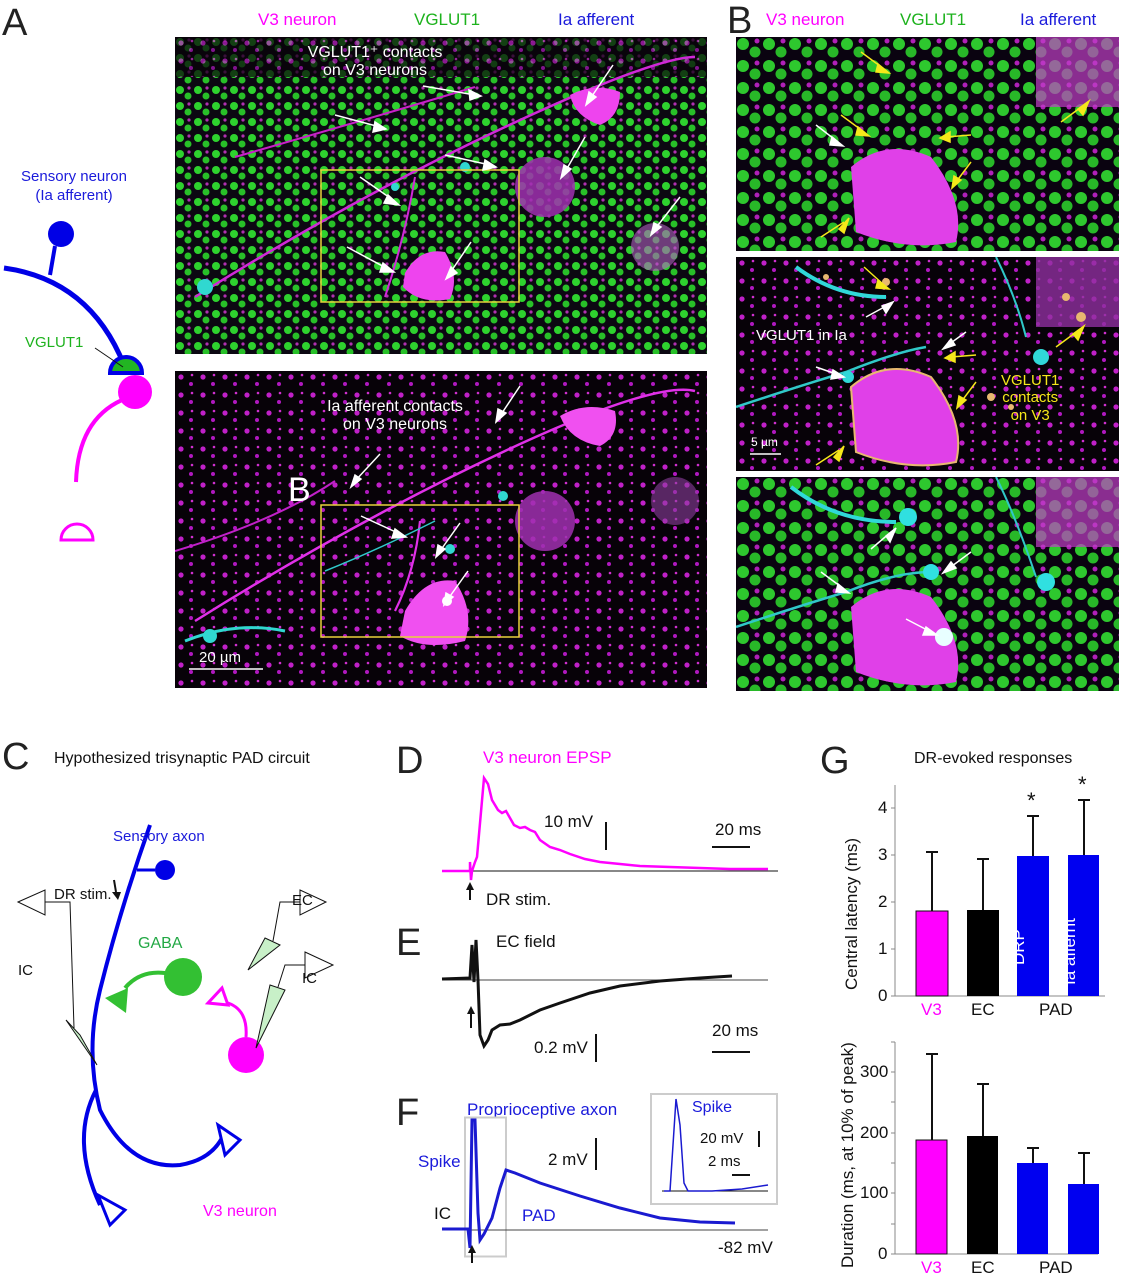 The height and width of the screenshot is (1285, 1121). What do you see at coordinates (77, 381) in the screenshot?
I see `neuron-diagram-icon` at bounding box center [77, 381].